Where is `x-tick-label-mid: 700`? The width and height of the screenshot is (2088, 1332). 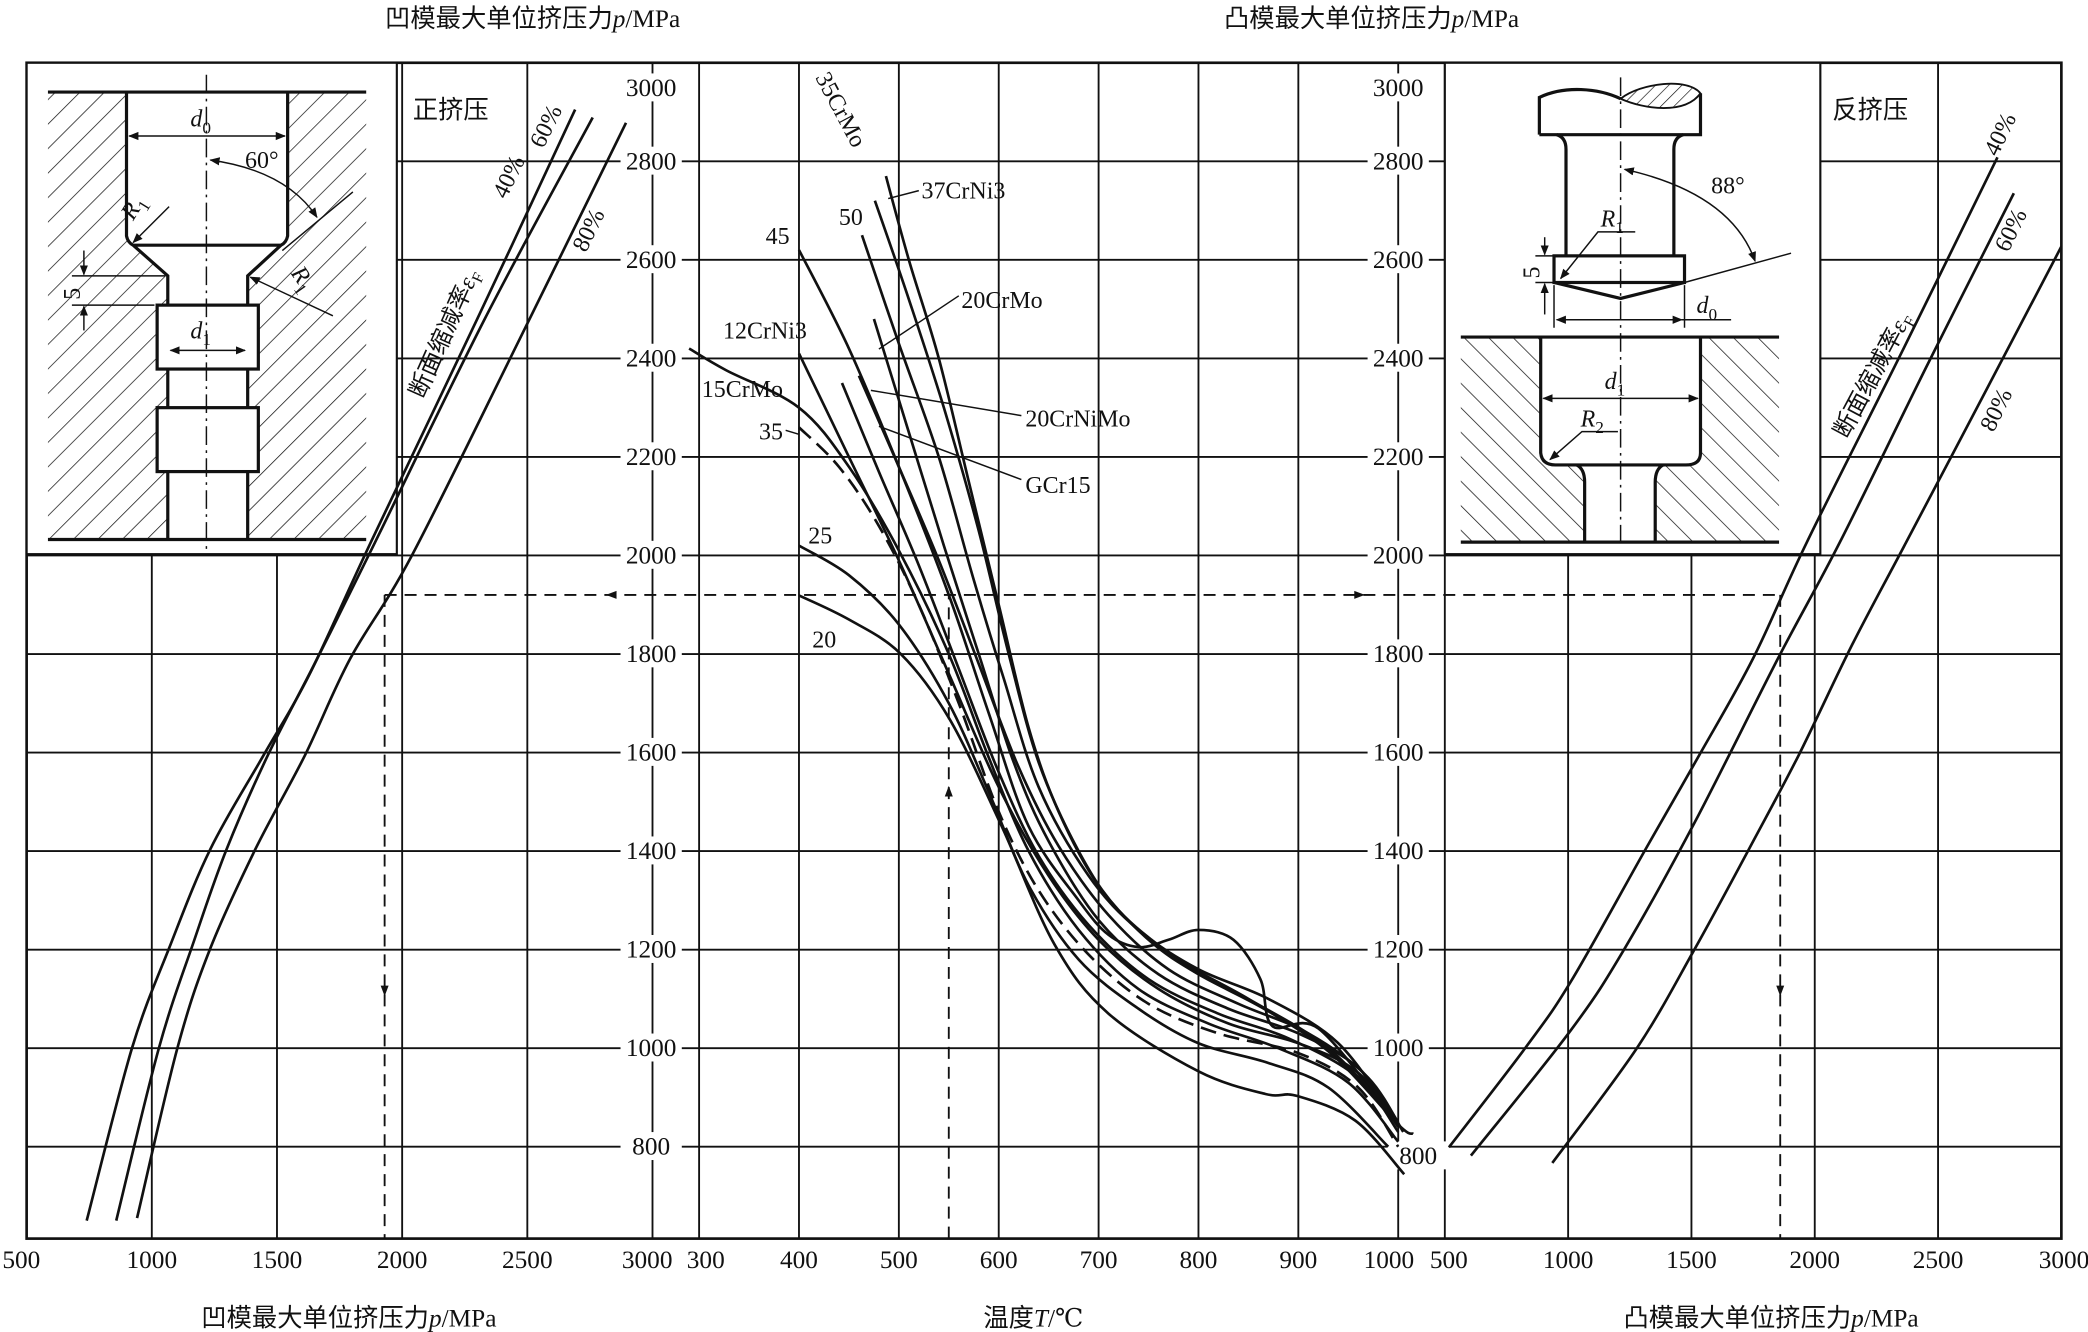
x-tick-label-mid: 700 is located at coordinates (1099, 1260).